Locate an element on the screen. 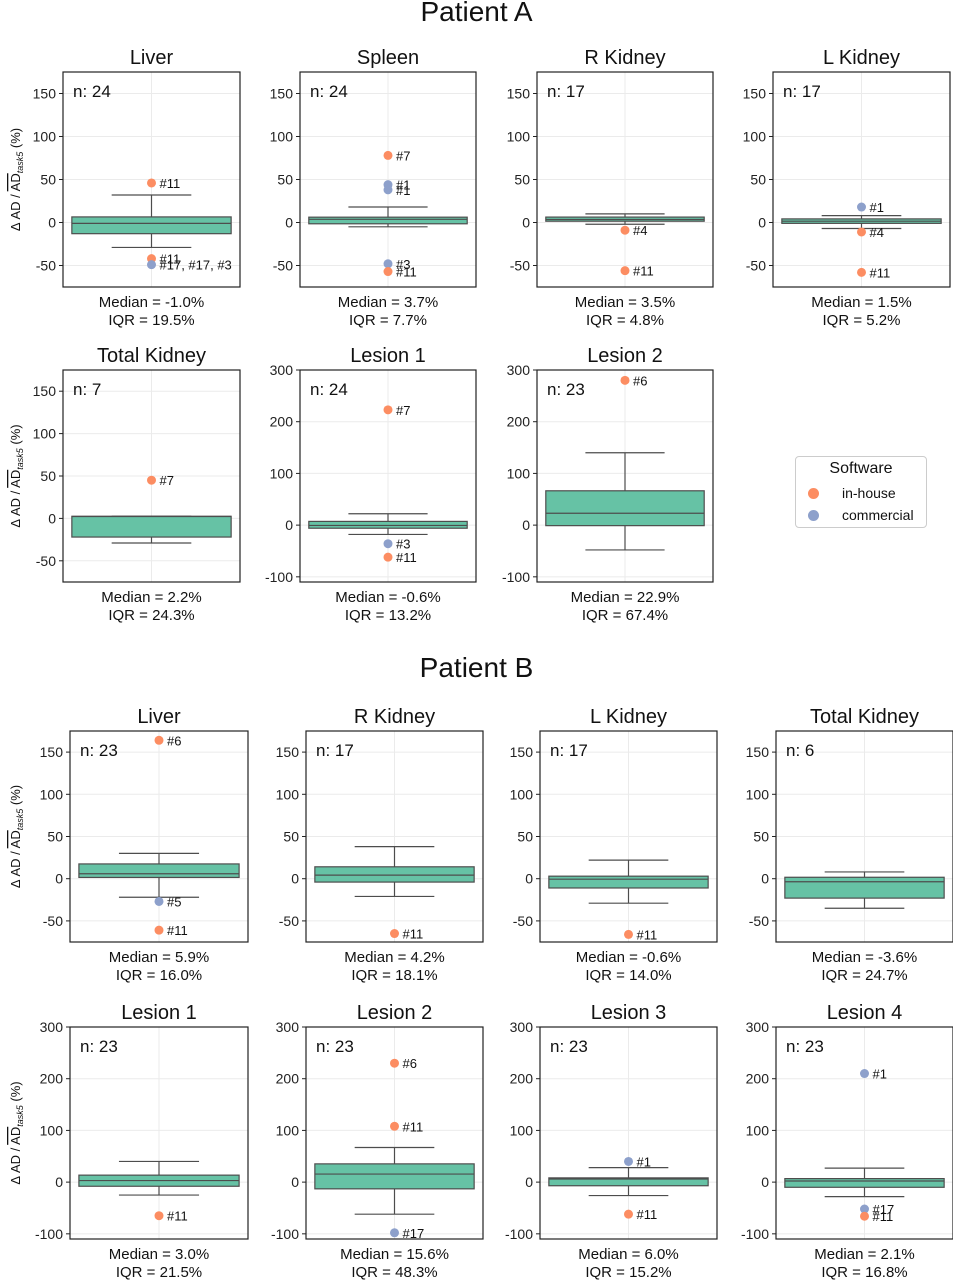 The width and height of the screenshot is (953, 1280). iqr-stat: IQR = 16.0% is located at coordinates (159, 975).